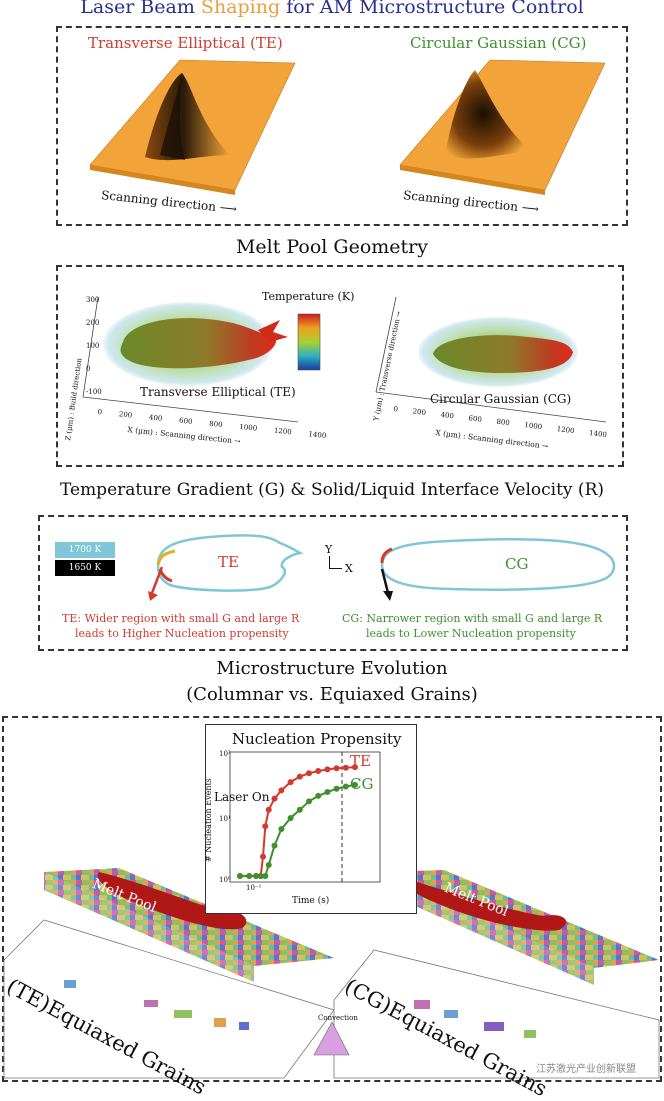 This screenshot has width=664, height=1101. I want to click on te-pool-body, so click(198, 343).